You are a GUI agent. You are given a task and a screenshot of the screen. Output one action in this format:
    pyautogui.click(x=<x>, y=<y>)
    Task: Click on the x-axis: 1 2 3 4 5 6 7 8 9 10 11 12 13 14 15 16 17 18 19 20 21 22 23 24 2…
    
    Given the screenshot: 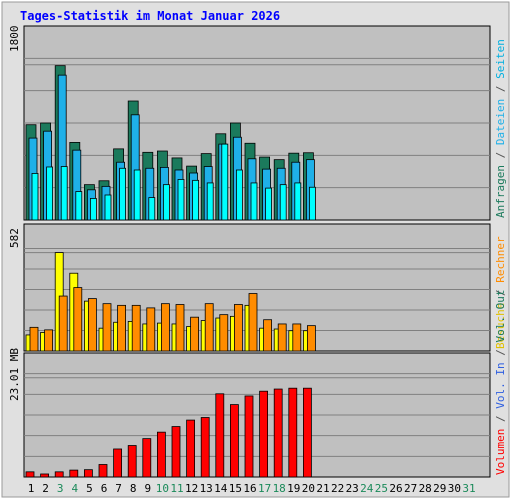 What is the action you would take?
    pyautogui.click(x=252, y=488)
    